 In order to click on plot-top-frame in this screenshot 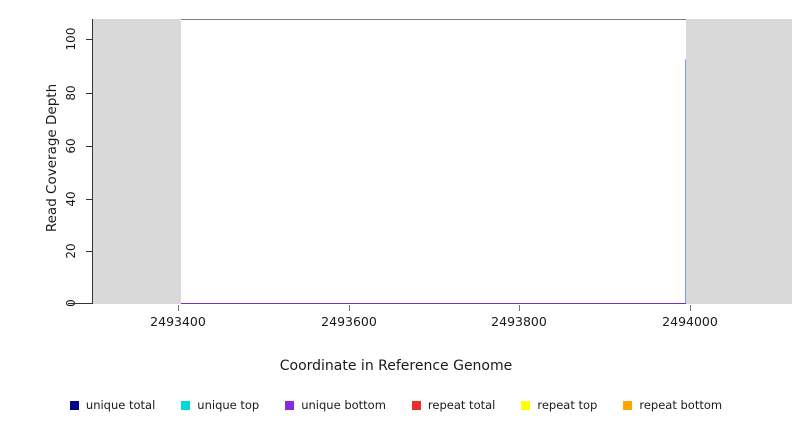, I will do `click(442, 19)`.